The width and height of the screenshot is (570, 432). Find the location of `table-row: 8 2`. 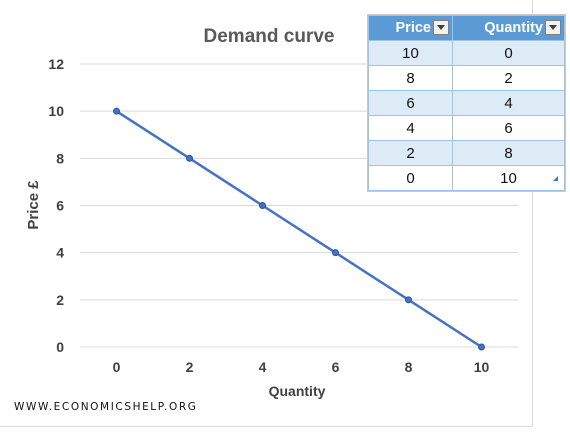

table-row: 8 2 is located at coordinates (466, 78).